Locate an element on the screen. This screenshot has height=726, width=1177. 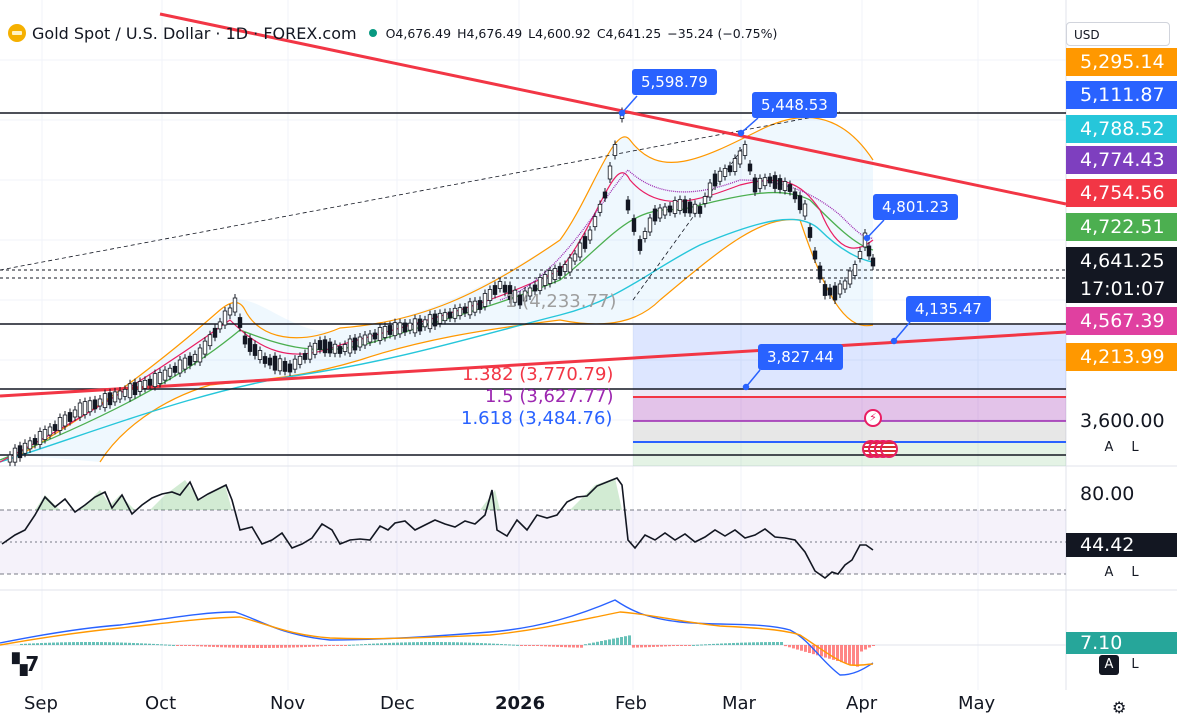
log-scale-button: L is located at coordinates (1135, 448).